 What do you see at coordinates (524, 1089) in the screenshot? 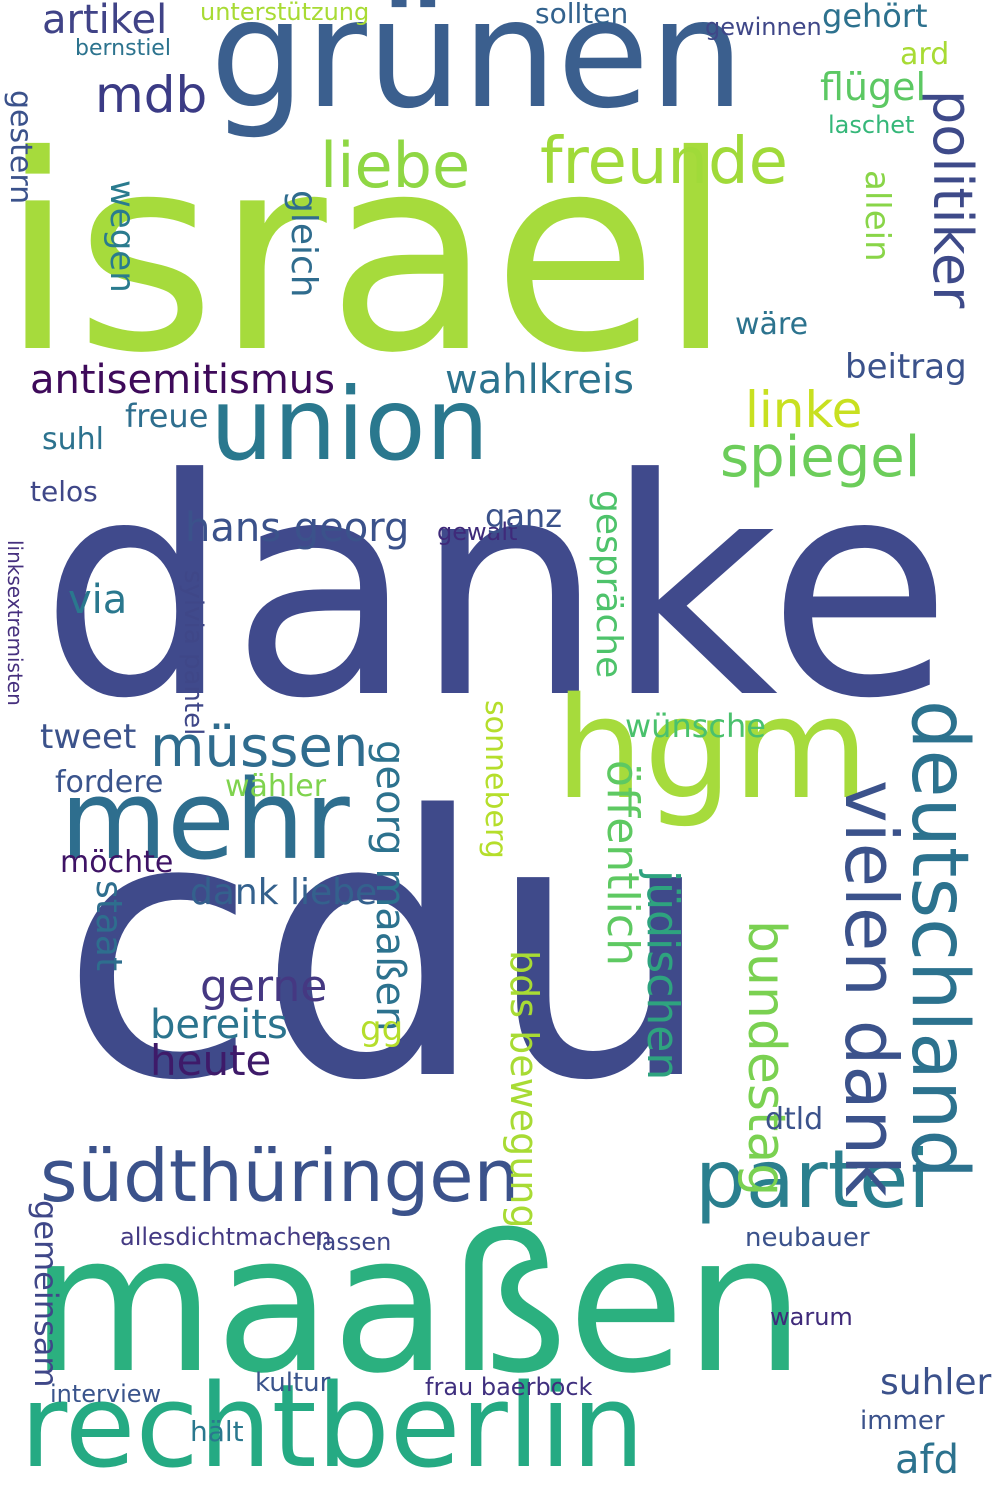
I see `word: bds bewegung` at bounding box center [524, 1089].